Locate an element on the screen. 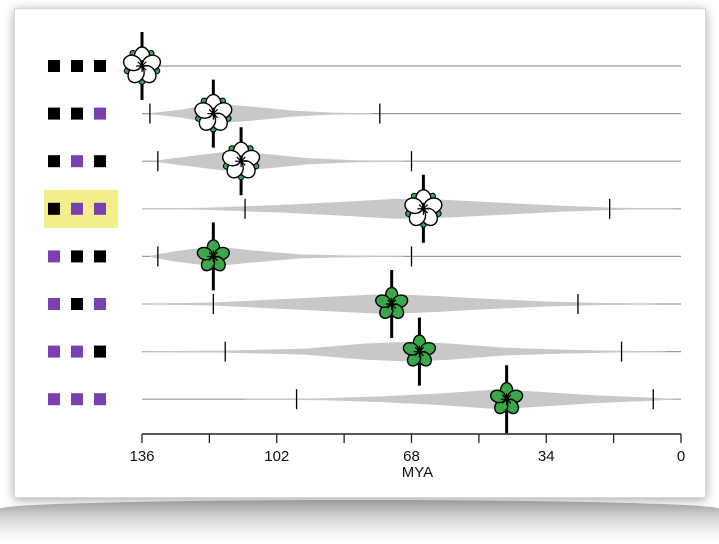 This screenshot has width=719, height=544. x-axis: 136 102 68 34 0 MYA is located at coordinates (407, 457).